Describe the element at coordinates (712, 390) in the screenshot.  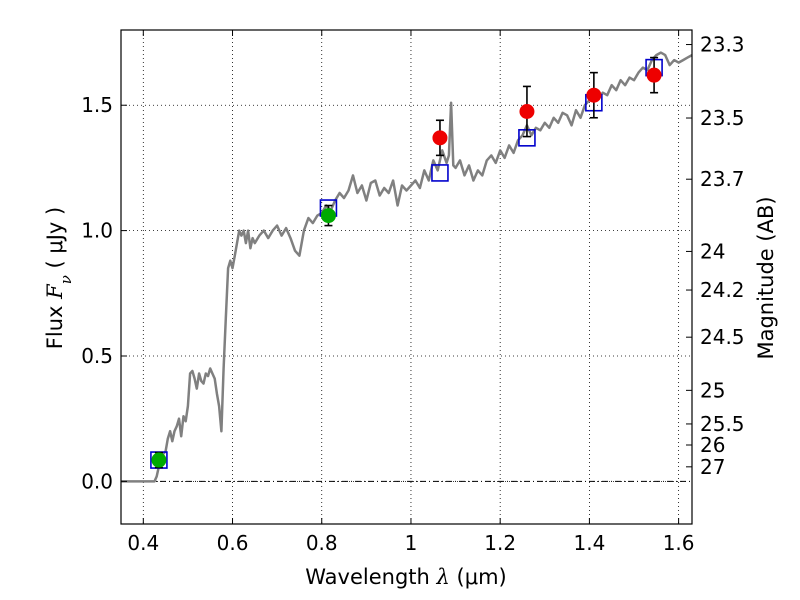
I see `magnitude-tick-label: 25` at that location.